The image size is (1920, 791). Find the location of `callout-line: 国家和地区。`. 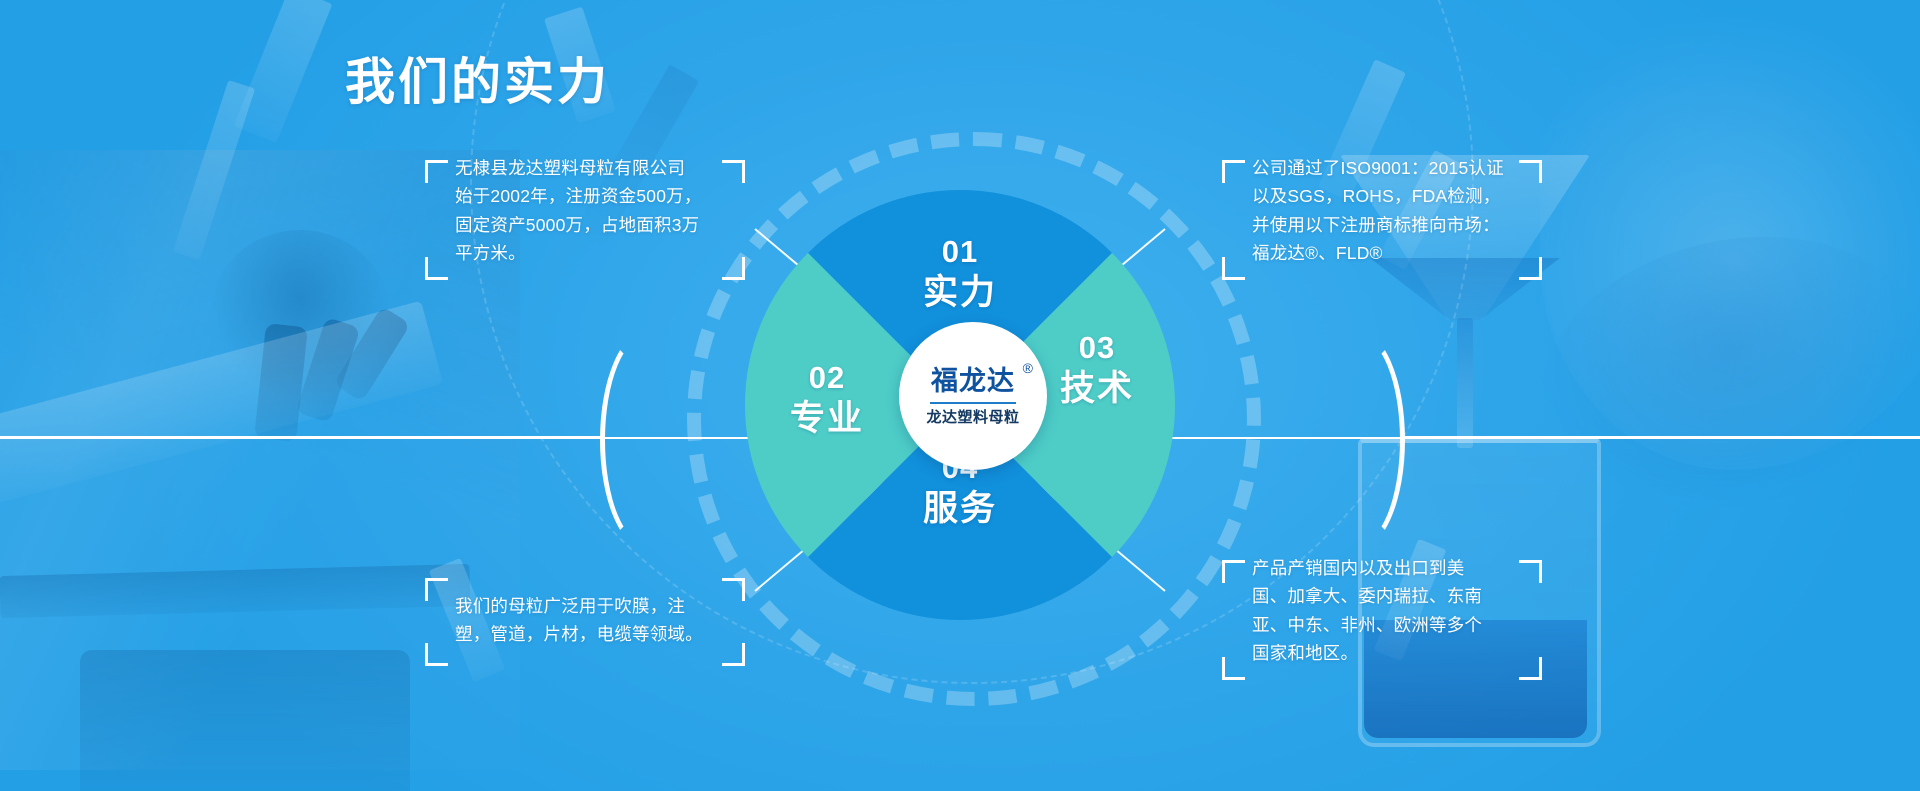

callout-line: 国家和地区。 is located at coordinates (1305, 653).